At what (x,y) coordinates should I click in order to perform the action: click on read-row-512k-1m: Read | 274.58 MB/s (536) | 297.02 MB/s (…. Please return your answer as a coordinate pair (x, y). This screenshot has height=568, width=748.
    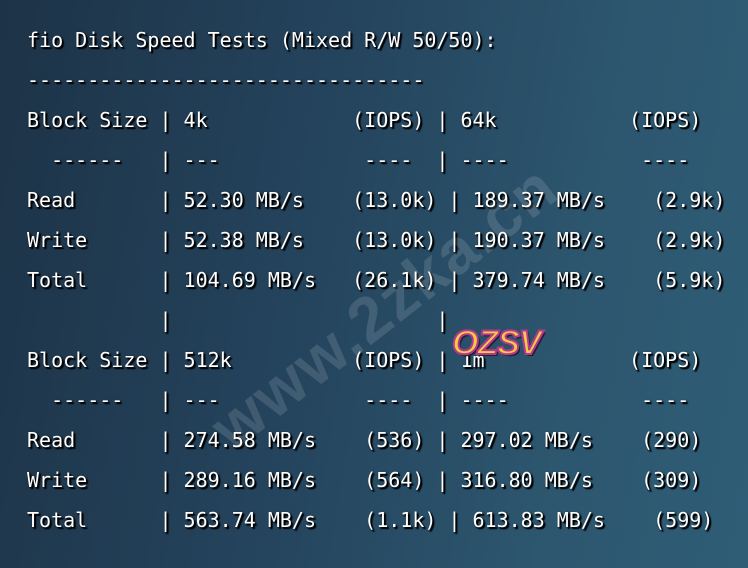
    Looking at the image, I should click on (364, 440).